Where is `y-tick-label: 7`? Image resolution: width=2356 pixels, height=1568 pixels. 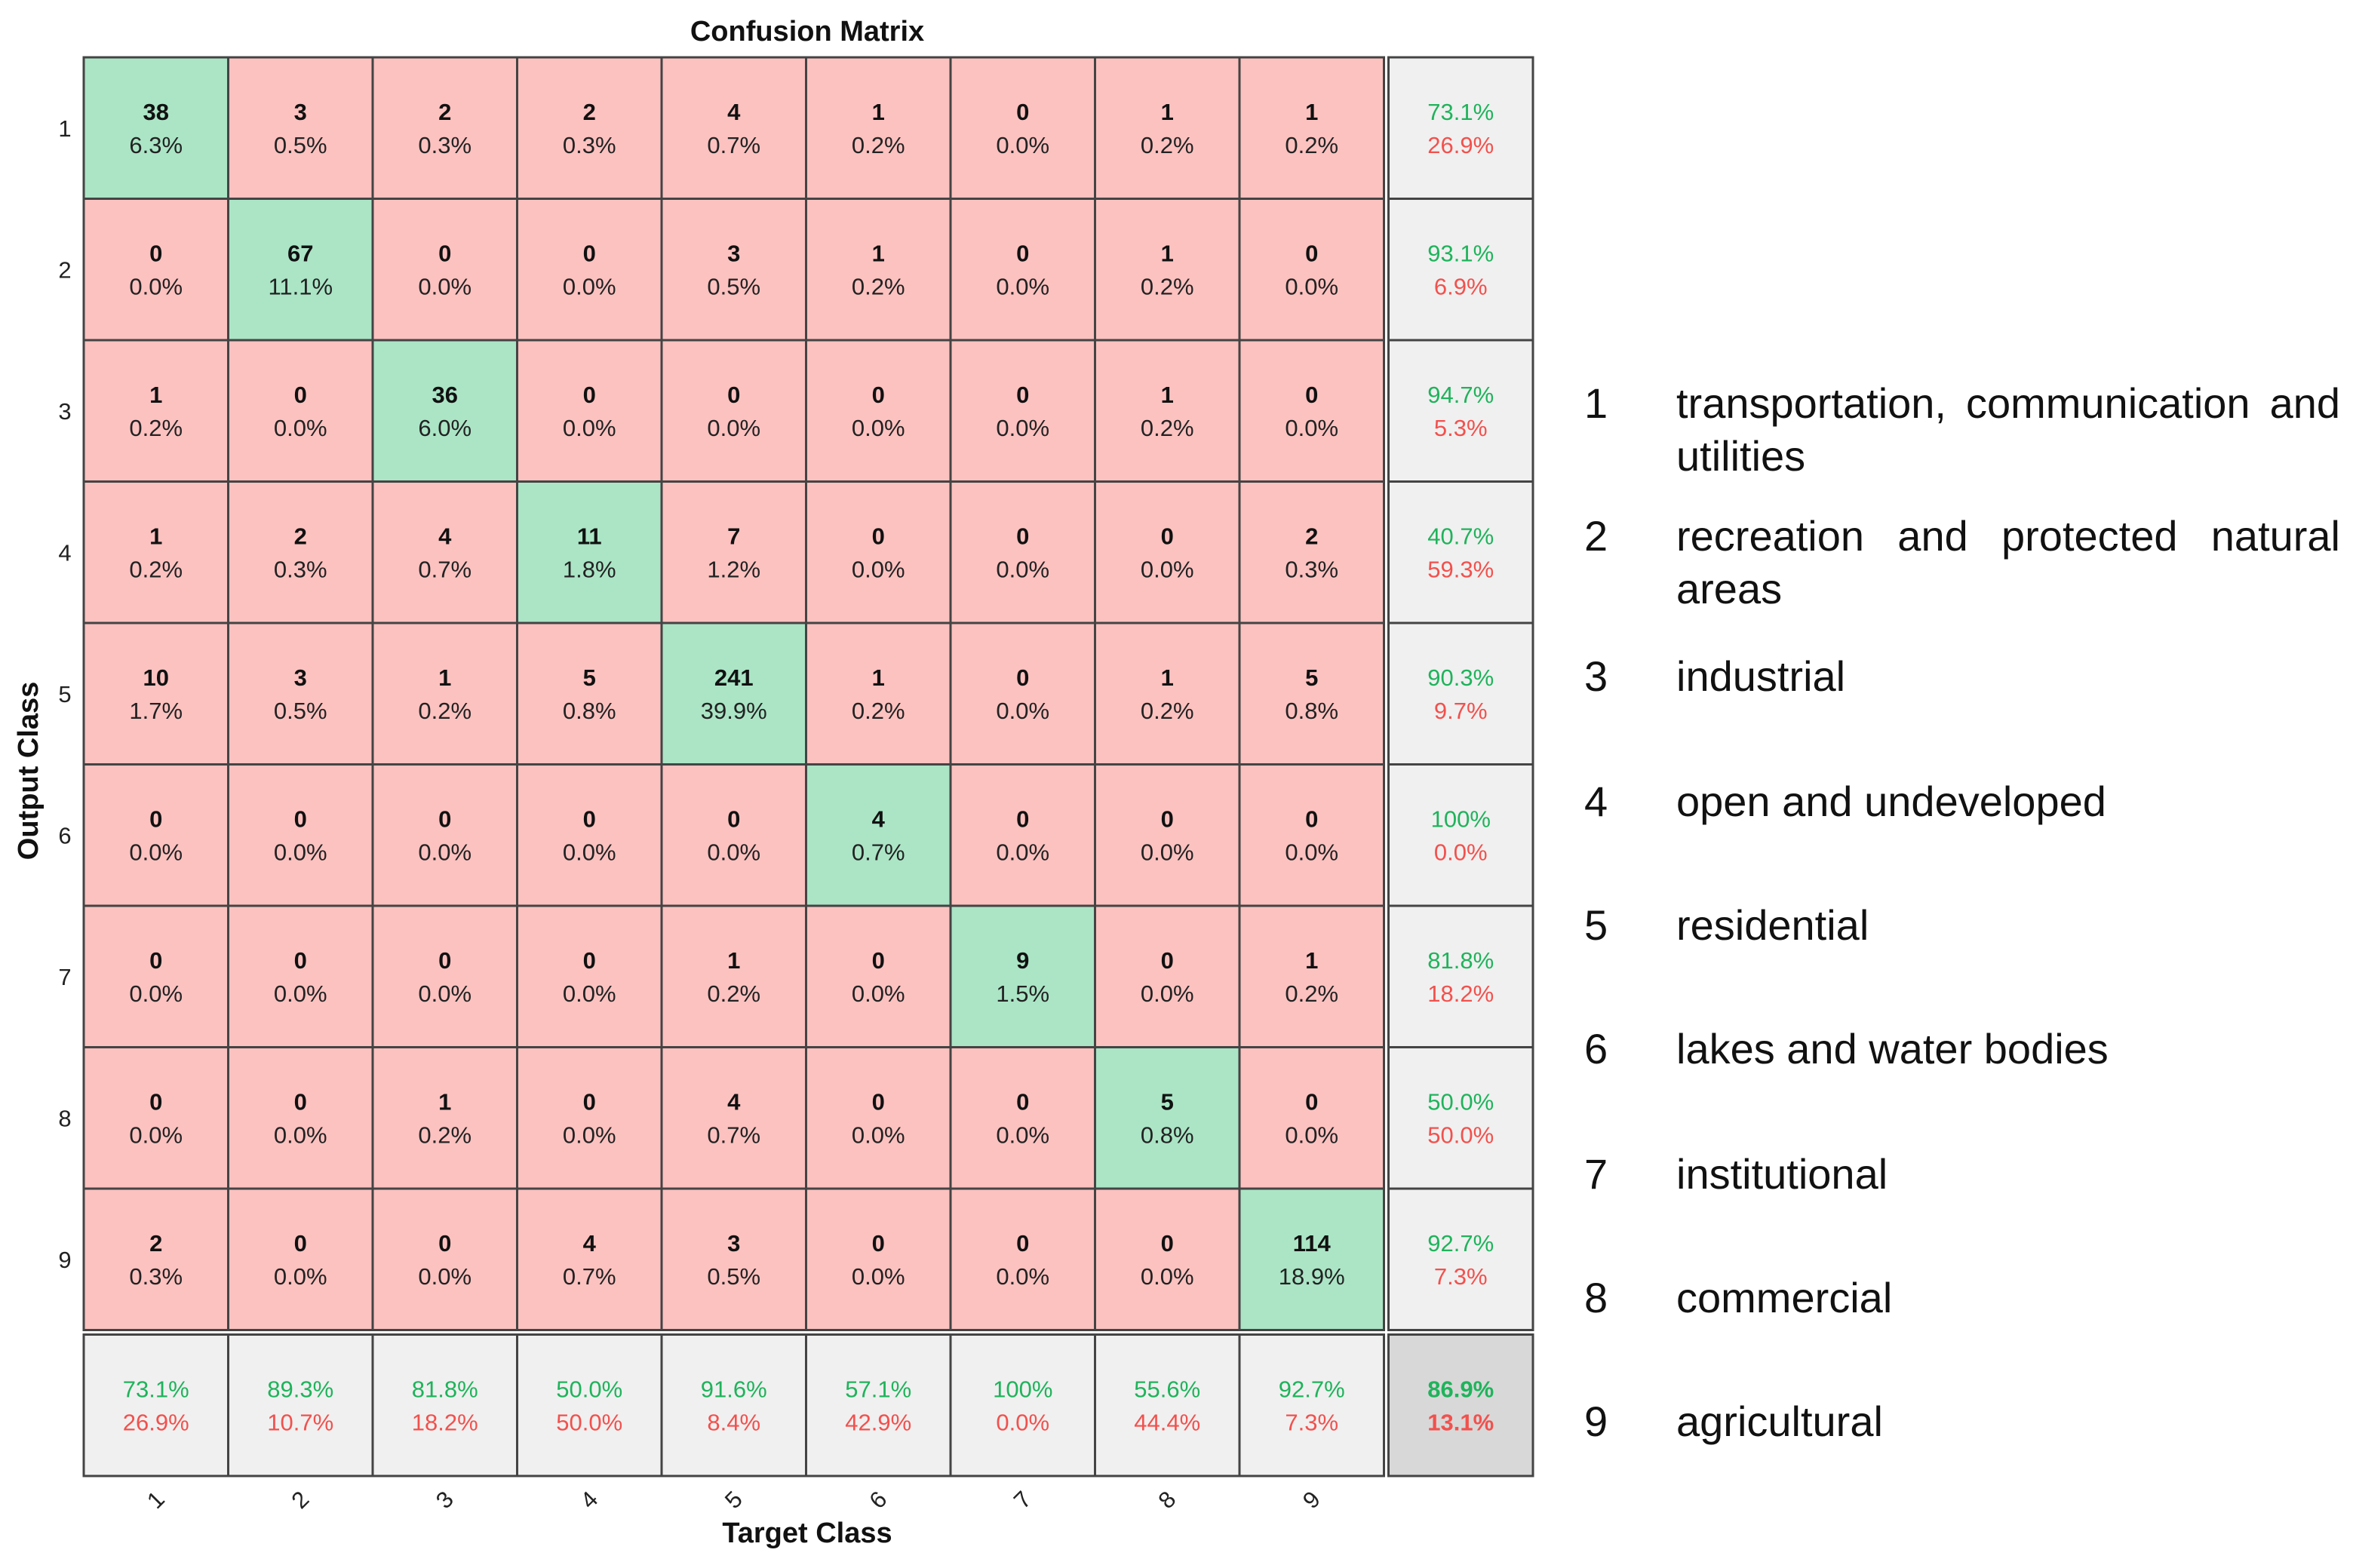 y-tick-label: 7 is located at coordinates (64, 977).